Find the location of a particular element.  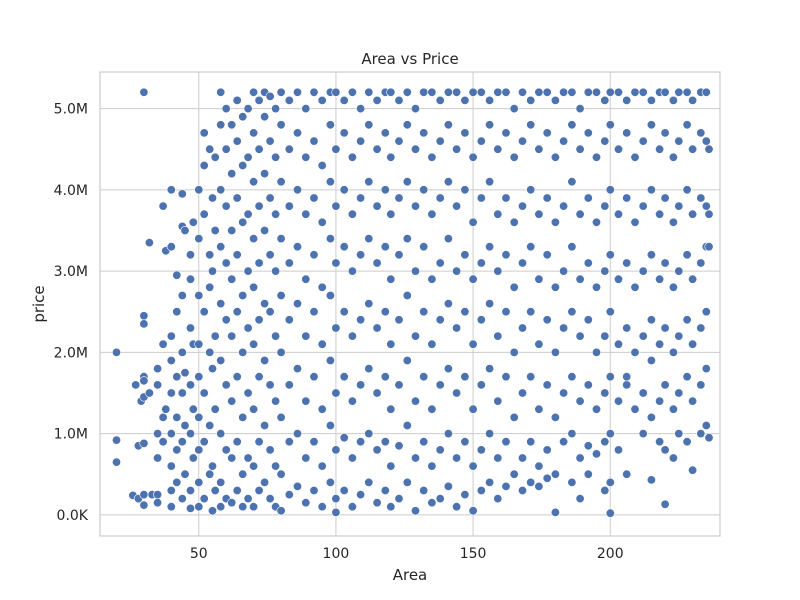

x-tick-label: 100 is located at coordinates (336, 554).